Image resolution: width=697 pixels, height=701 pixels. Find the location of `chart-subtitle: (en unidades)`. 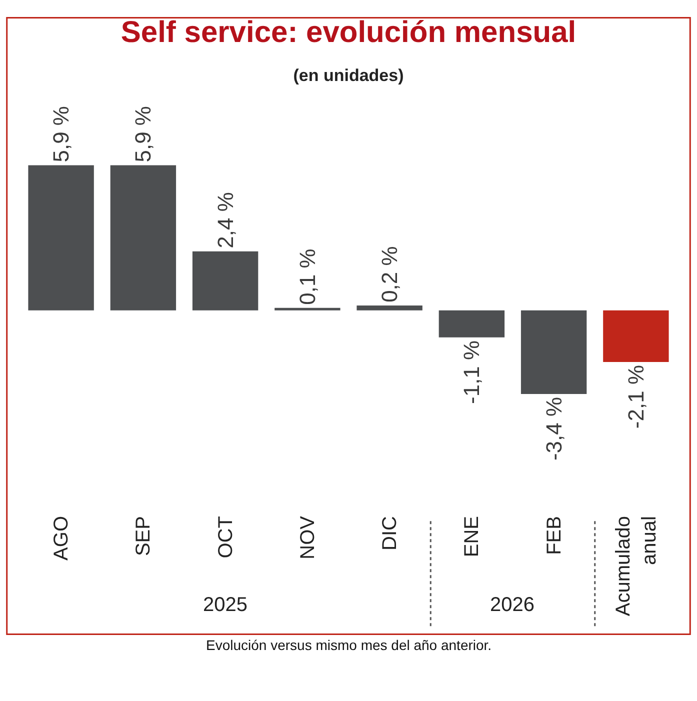

chart-subtitle: (en unidades) is located at coordinates (348, 76).